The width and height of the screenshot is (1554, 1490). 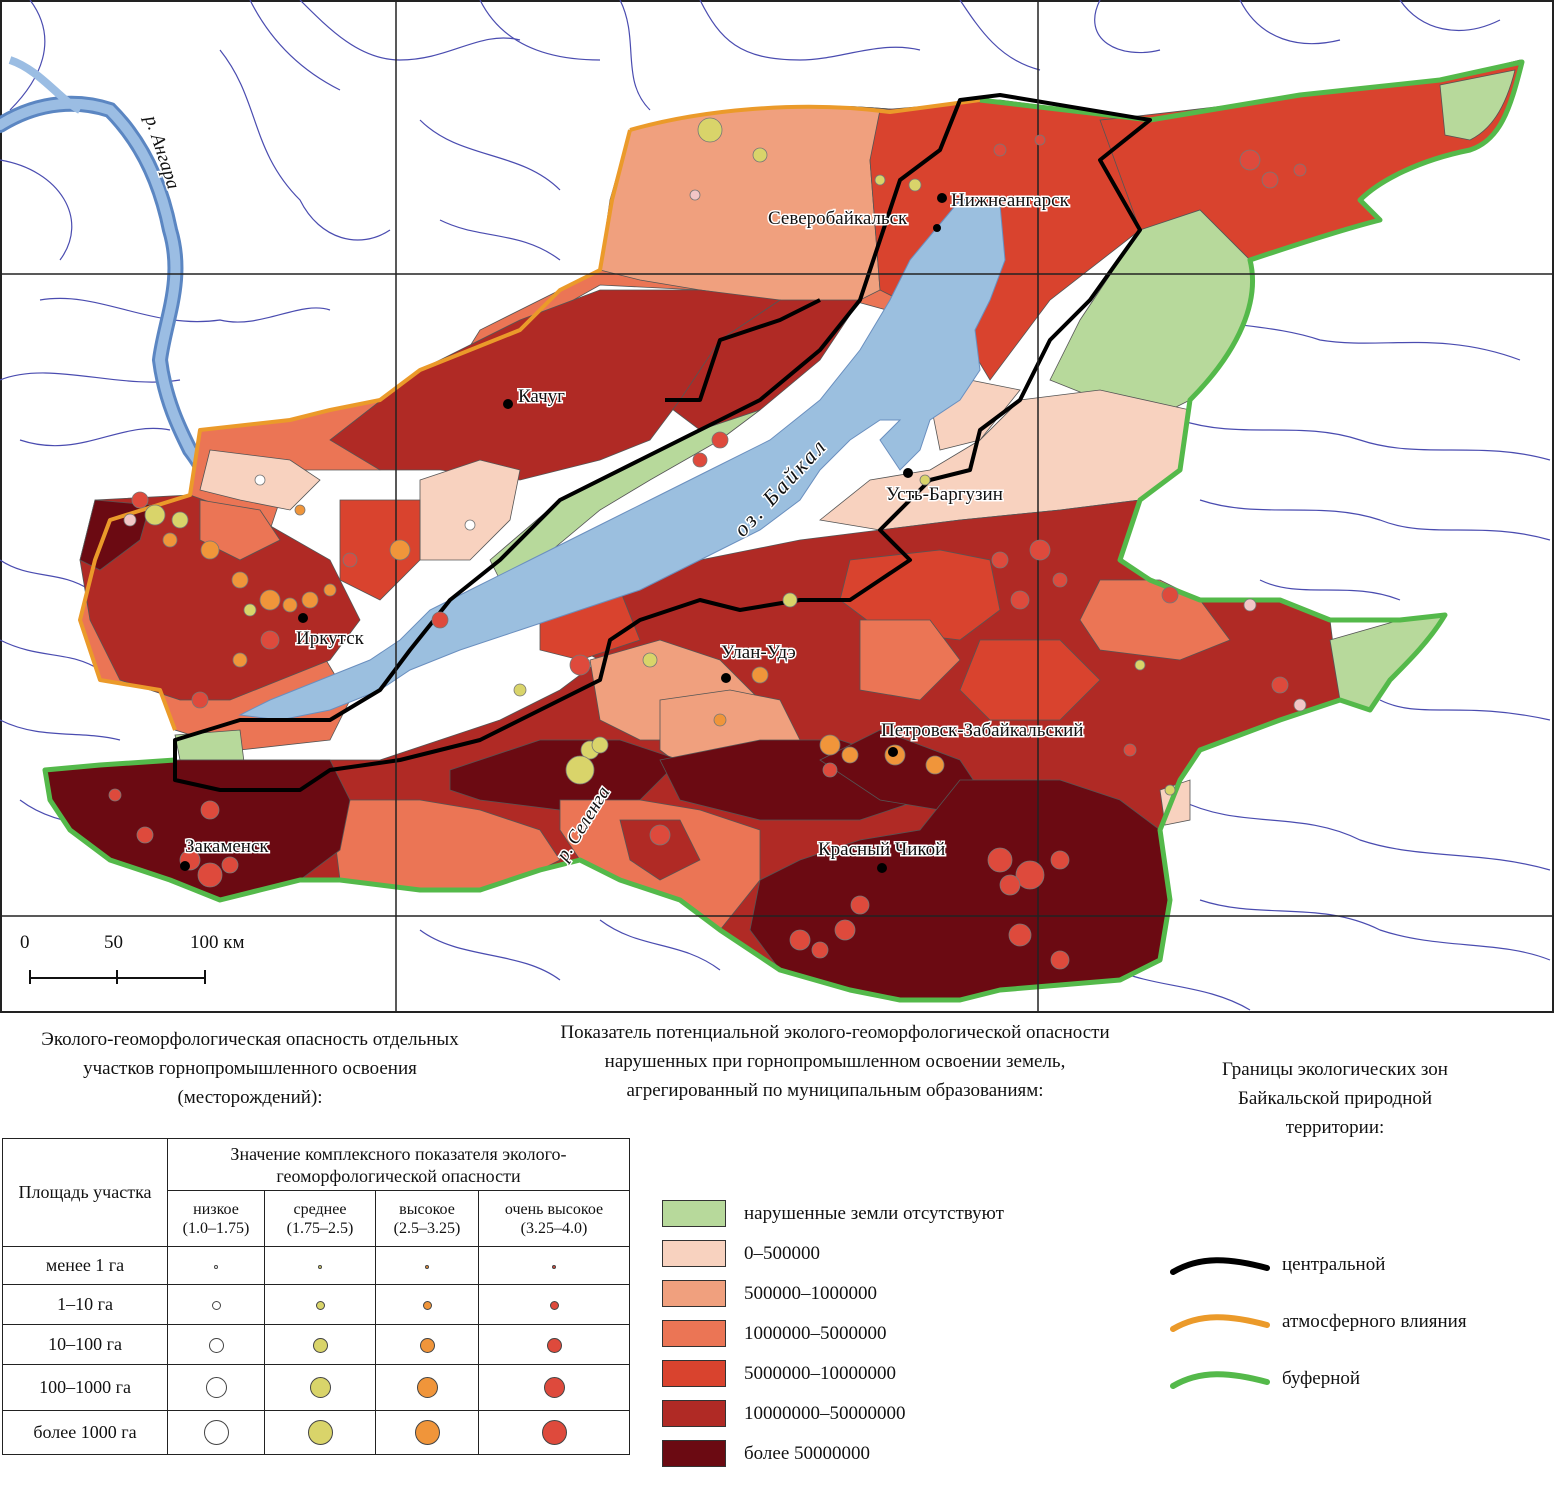 What do you see at coordinates (820, 1373) in the screenshot?
I see `fill-legend-label: 5000000–10000000` at bounding box center [820, 1373].